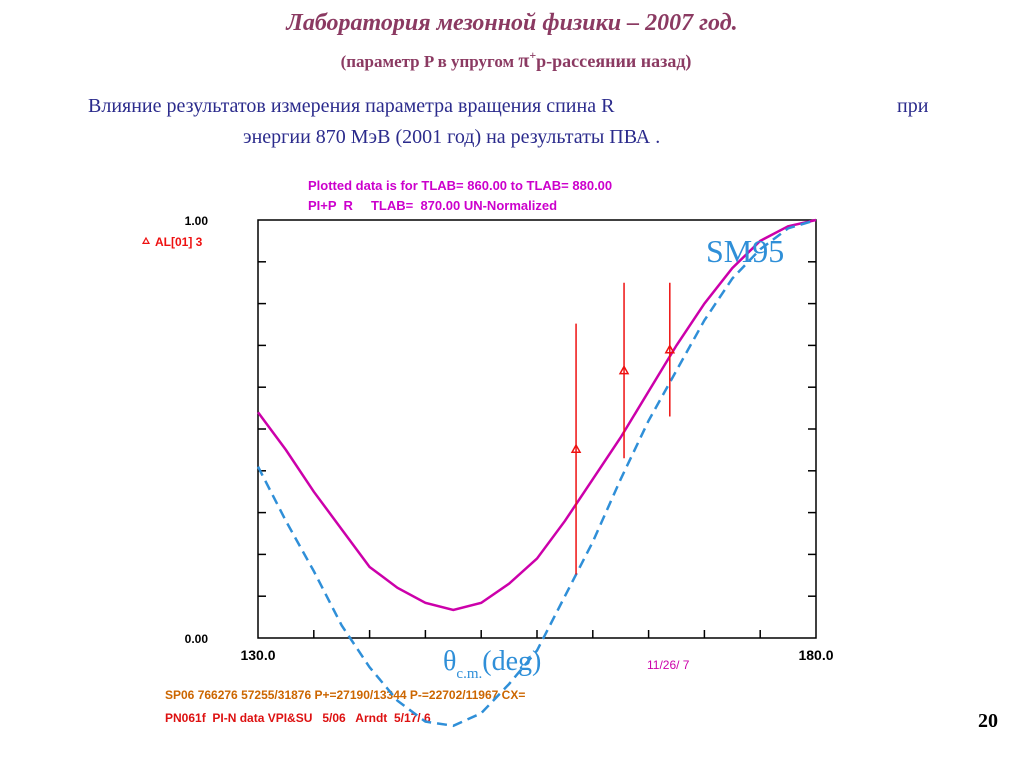 The width and height of the screenshot is (1024, 768). I want to click on legend-label: AL[01] 3, so click(179, 242).